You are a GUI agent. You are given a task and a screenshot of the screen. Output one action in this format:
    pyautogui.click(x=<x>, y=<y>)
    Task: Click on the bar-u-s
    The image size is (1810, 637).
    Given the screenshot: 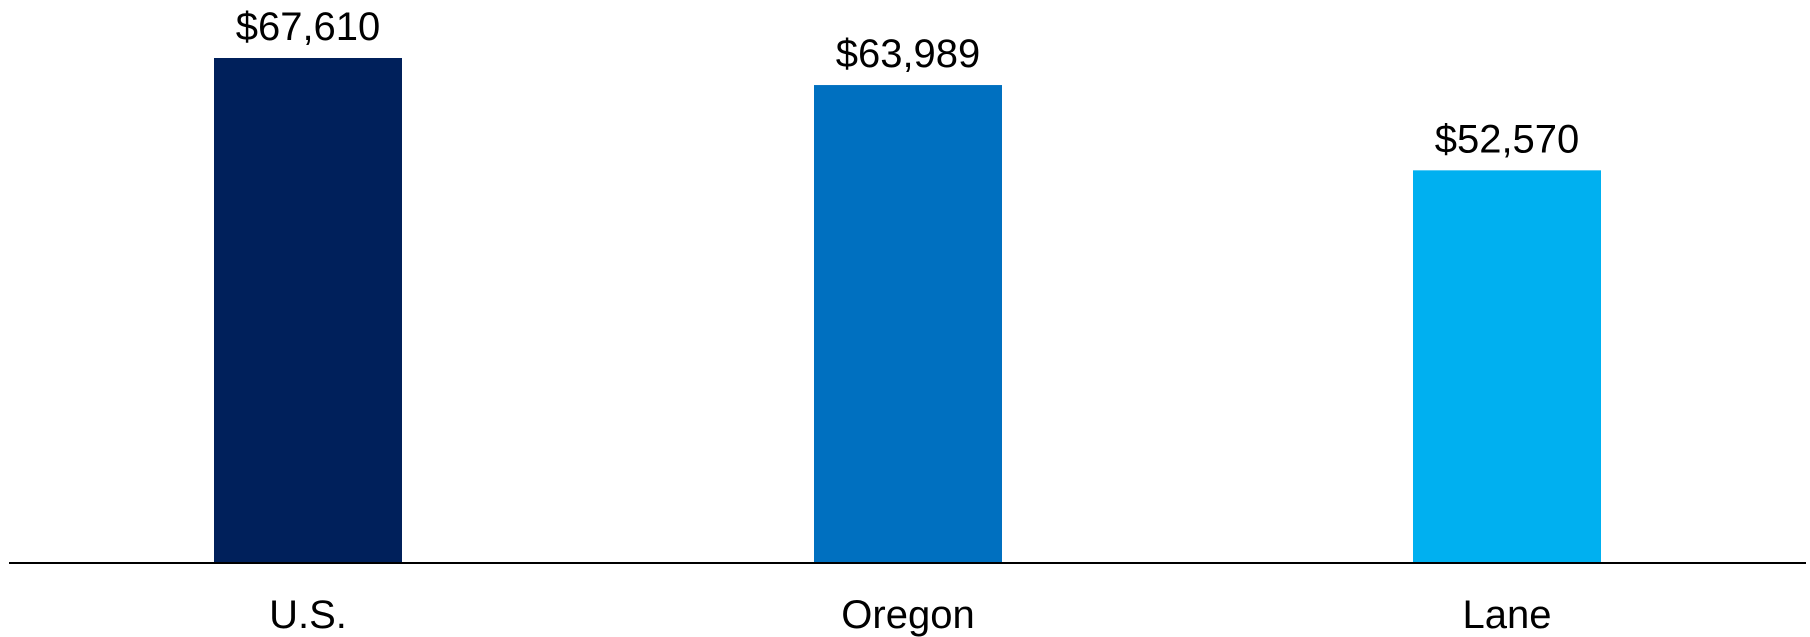 What is the action you would take?
    pyautogui.click(x=308, y=310)
    